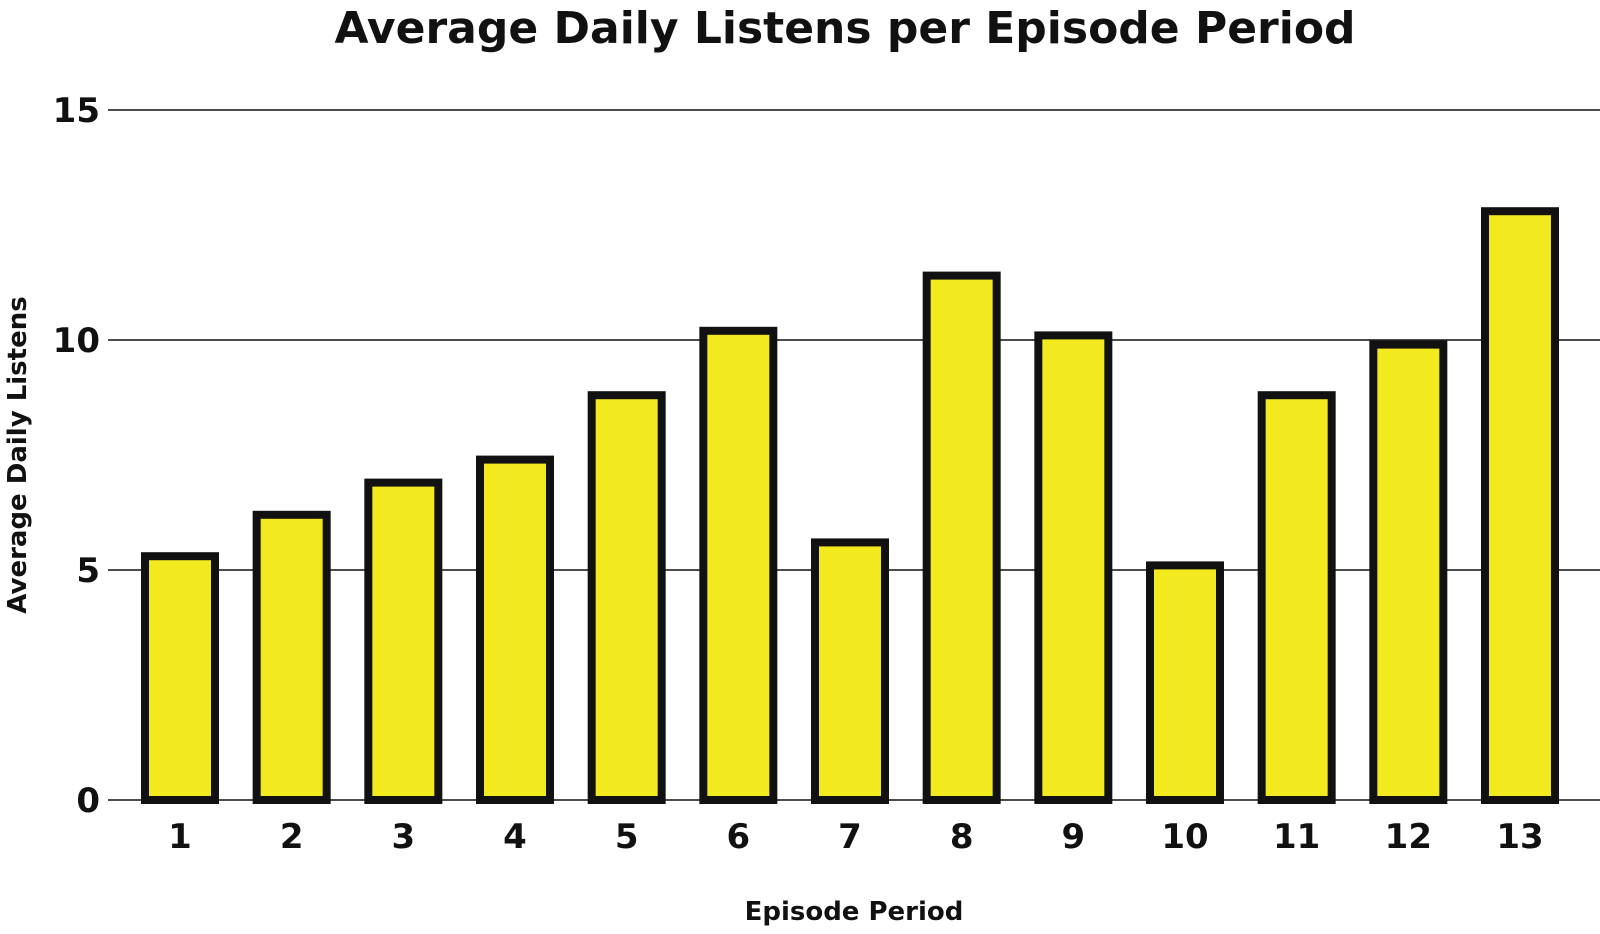  Describe the element at coordinates (850, 837) in the screenshot. I see `x-tick-label: 7` at that location.